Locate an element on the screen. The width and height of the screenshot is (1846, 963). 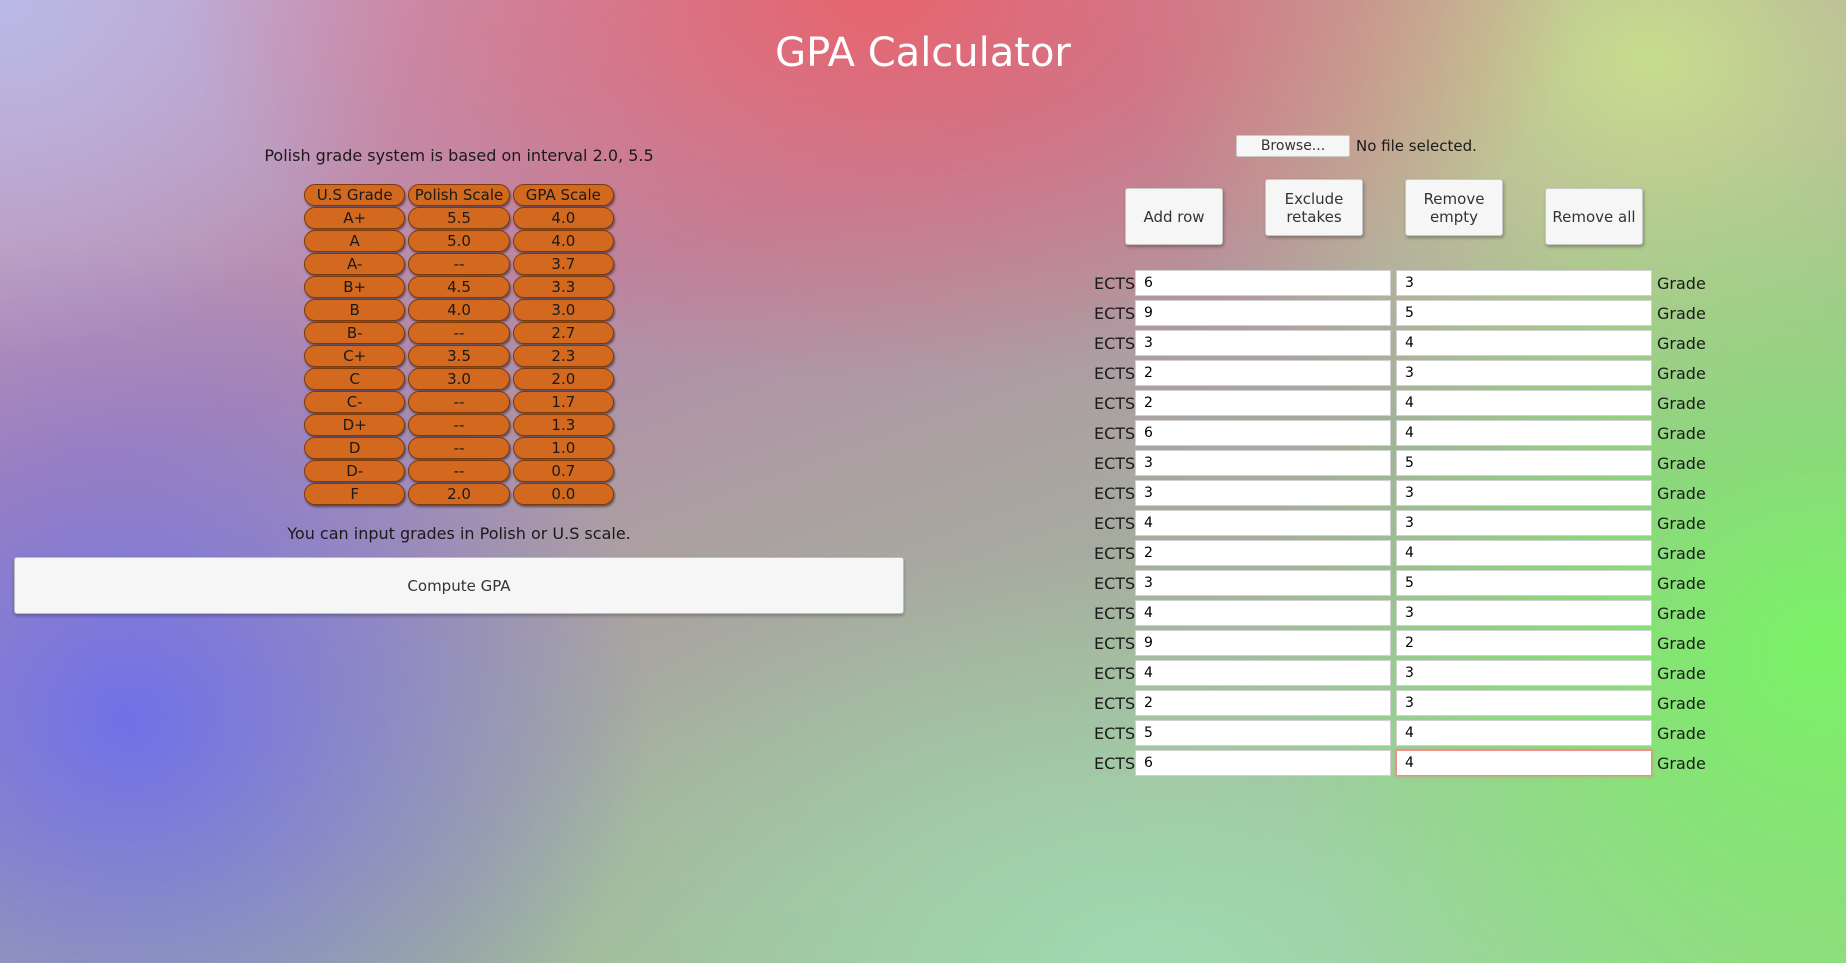
file-upload: Browse... No file selected. is located at coordinates (1356, 146).